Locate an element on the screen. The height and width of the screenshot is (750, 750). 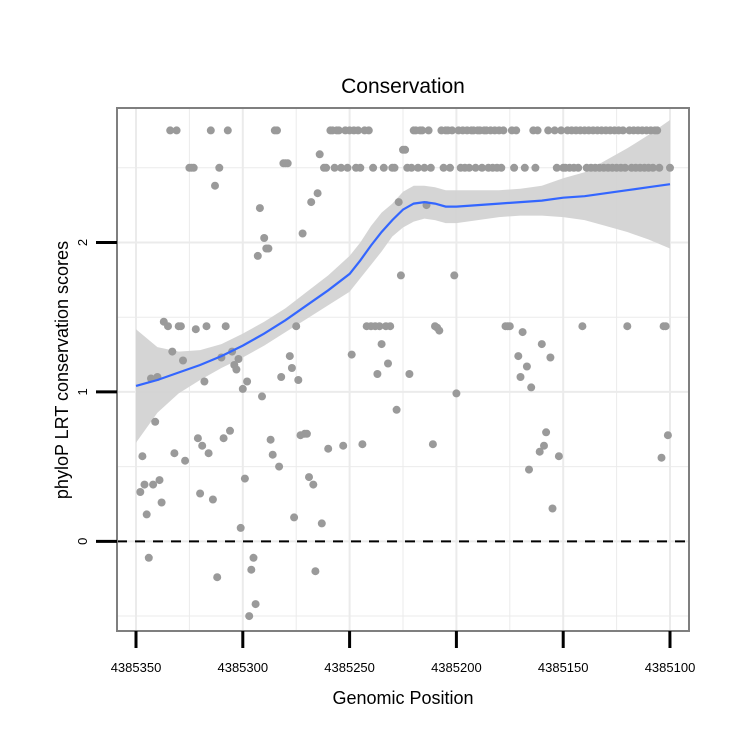
y-tick-label: 0 is located at coordinates (82, 541).